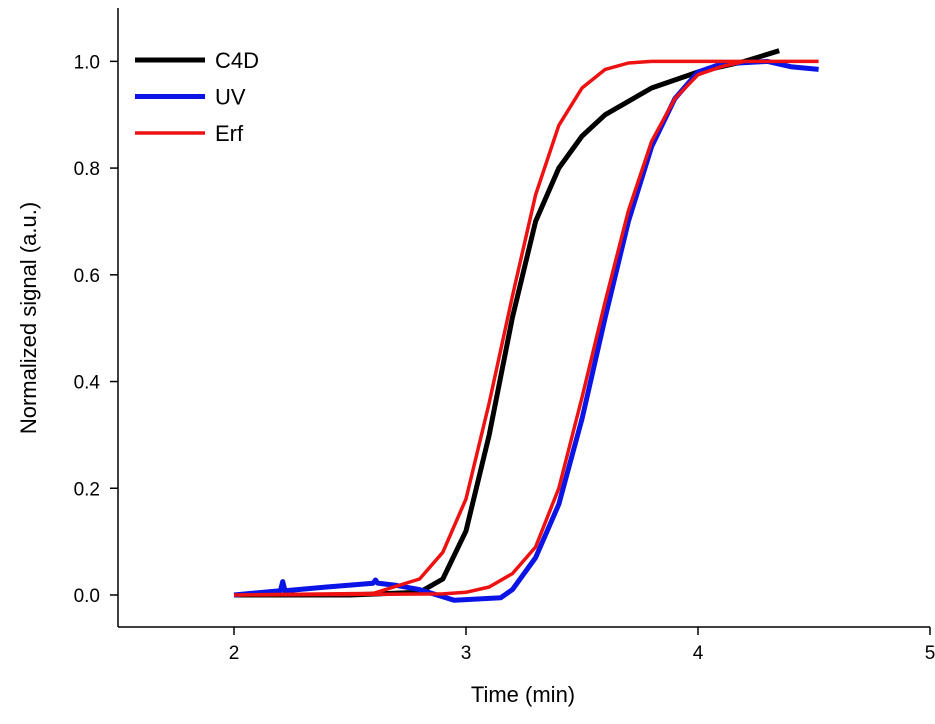 This screenshot has height=724, width=935. I want to click on y-tick-label: 0.0, so click(87, 596).